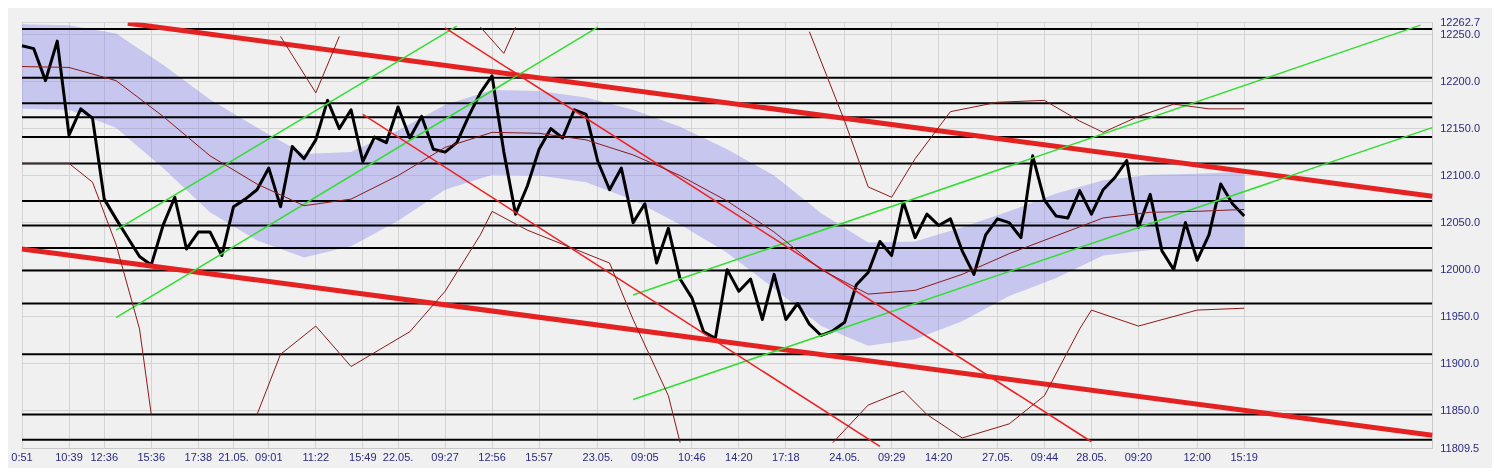 The image size is (1500, 476). I want to click on x-tick-label: 11:22, so click(316, 457).